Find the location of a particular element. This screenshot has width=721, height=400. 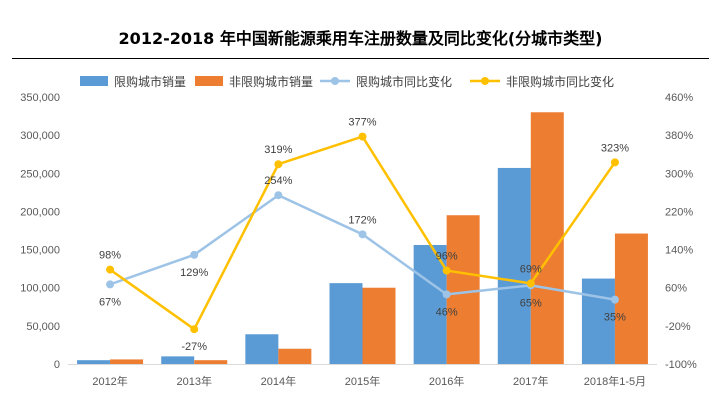

data-label-restricted: 129% is located at coordinates (194, 273).